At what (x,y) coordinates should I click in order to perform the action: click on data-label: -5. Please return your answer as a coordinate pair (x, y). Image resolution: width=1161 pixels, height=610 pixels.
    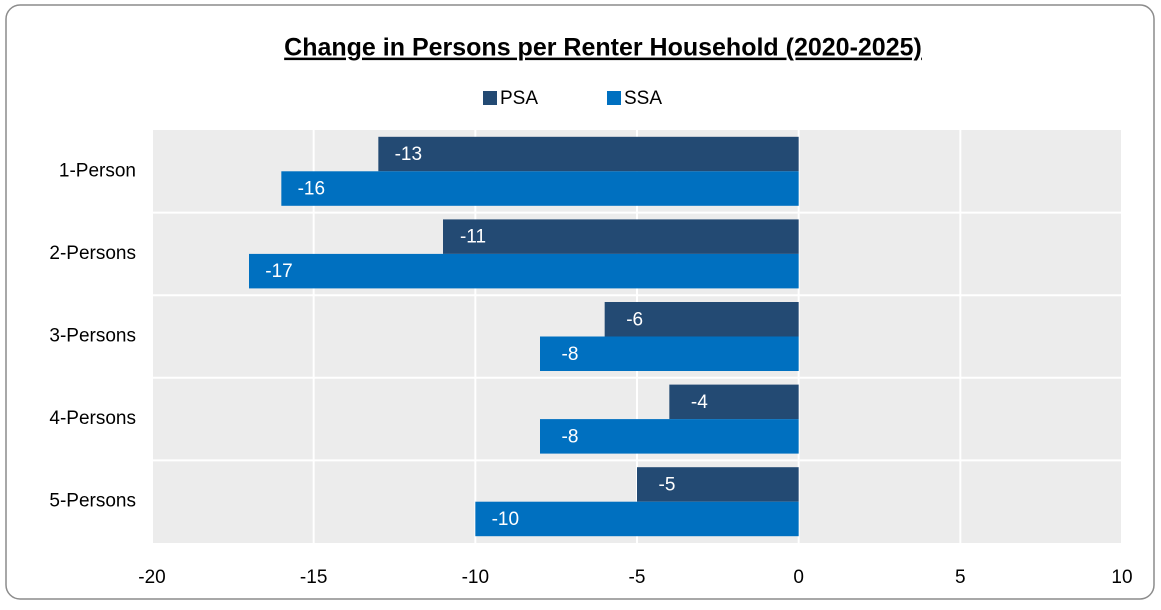
    Looking at the image, I should click on (667, 484).